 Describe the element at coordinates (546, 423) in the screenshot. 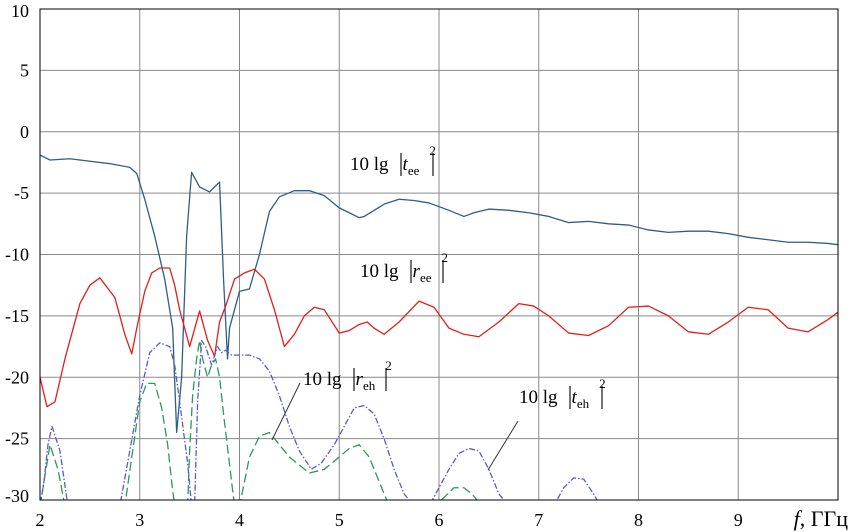

I see `curve-label-teh: 10 lg teh 2` at that location.